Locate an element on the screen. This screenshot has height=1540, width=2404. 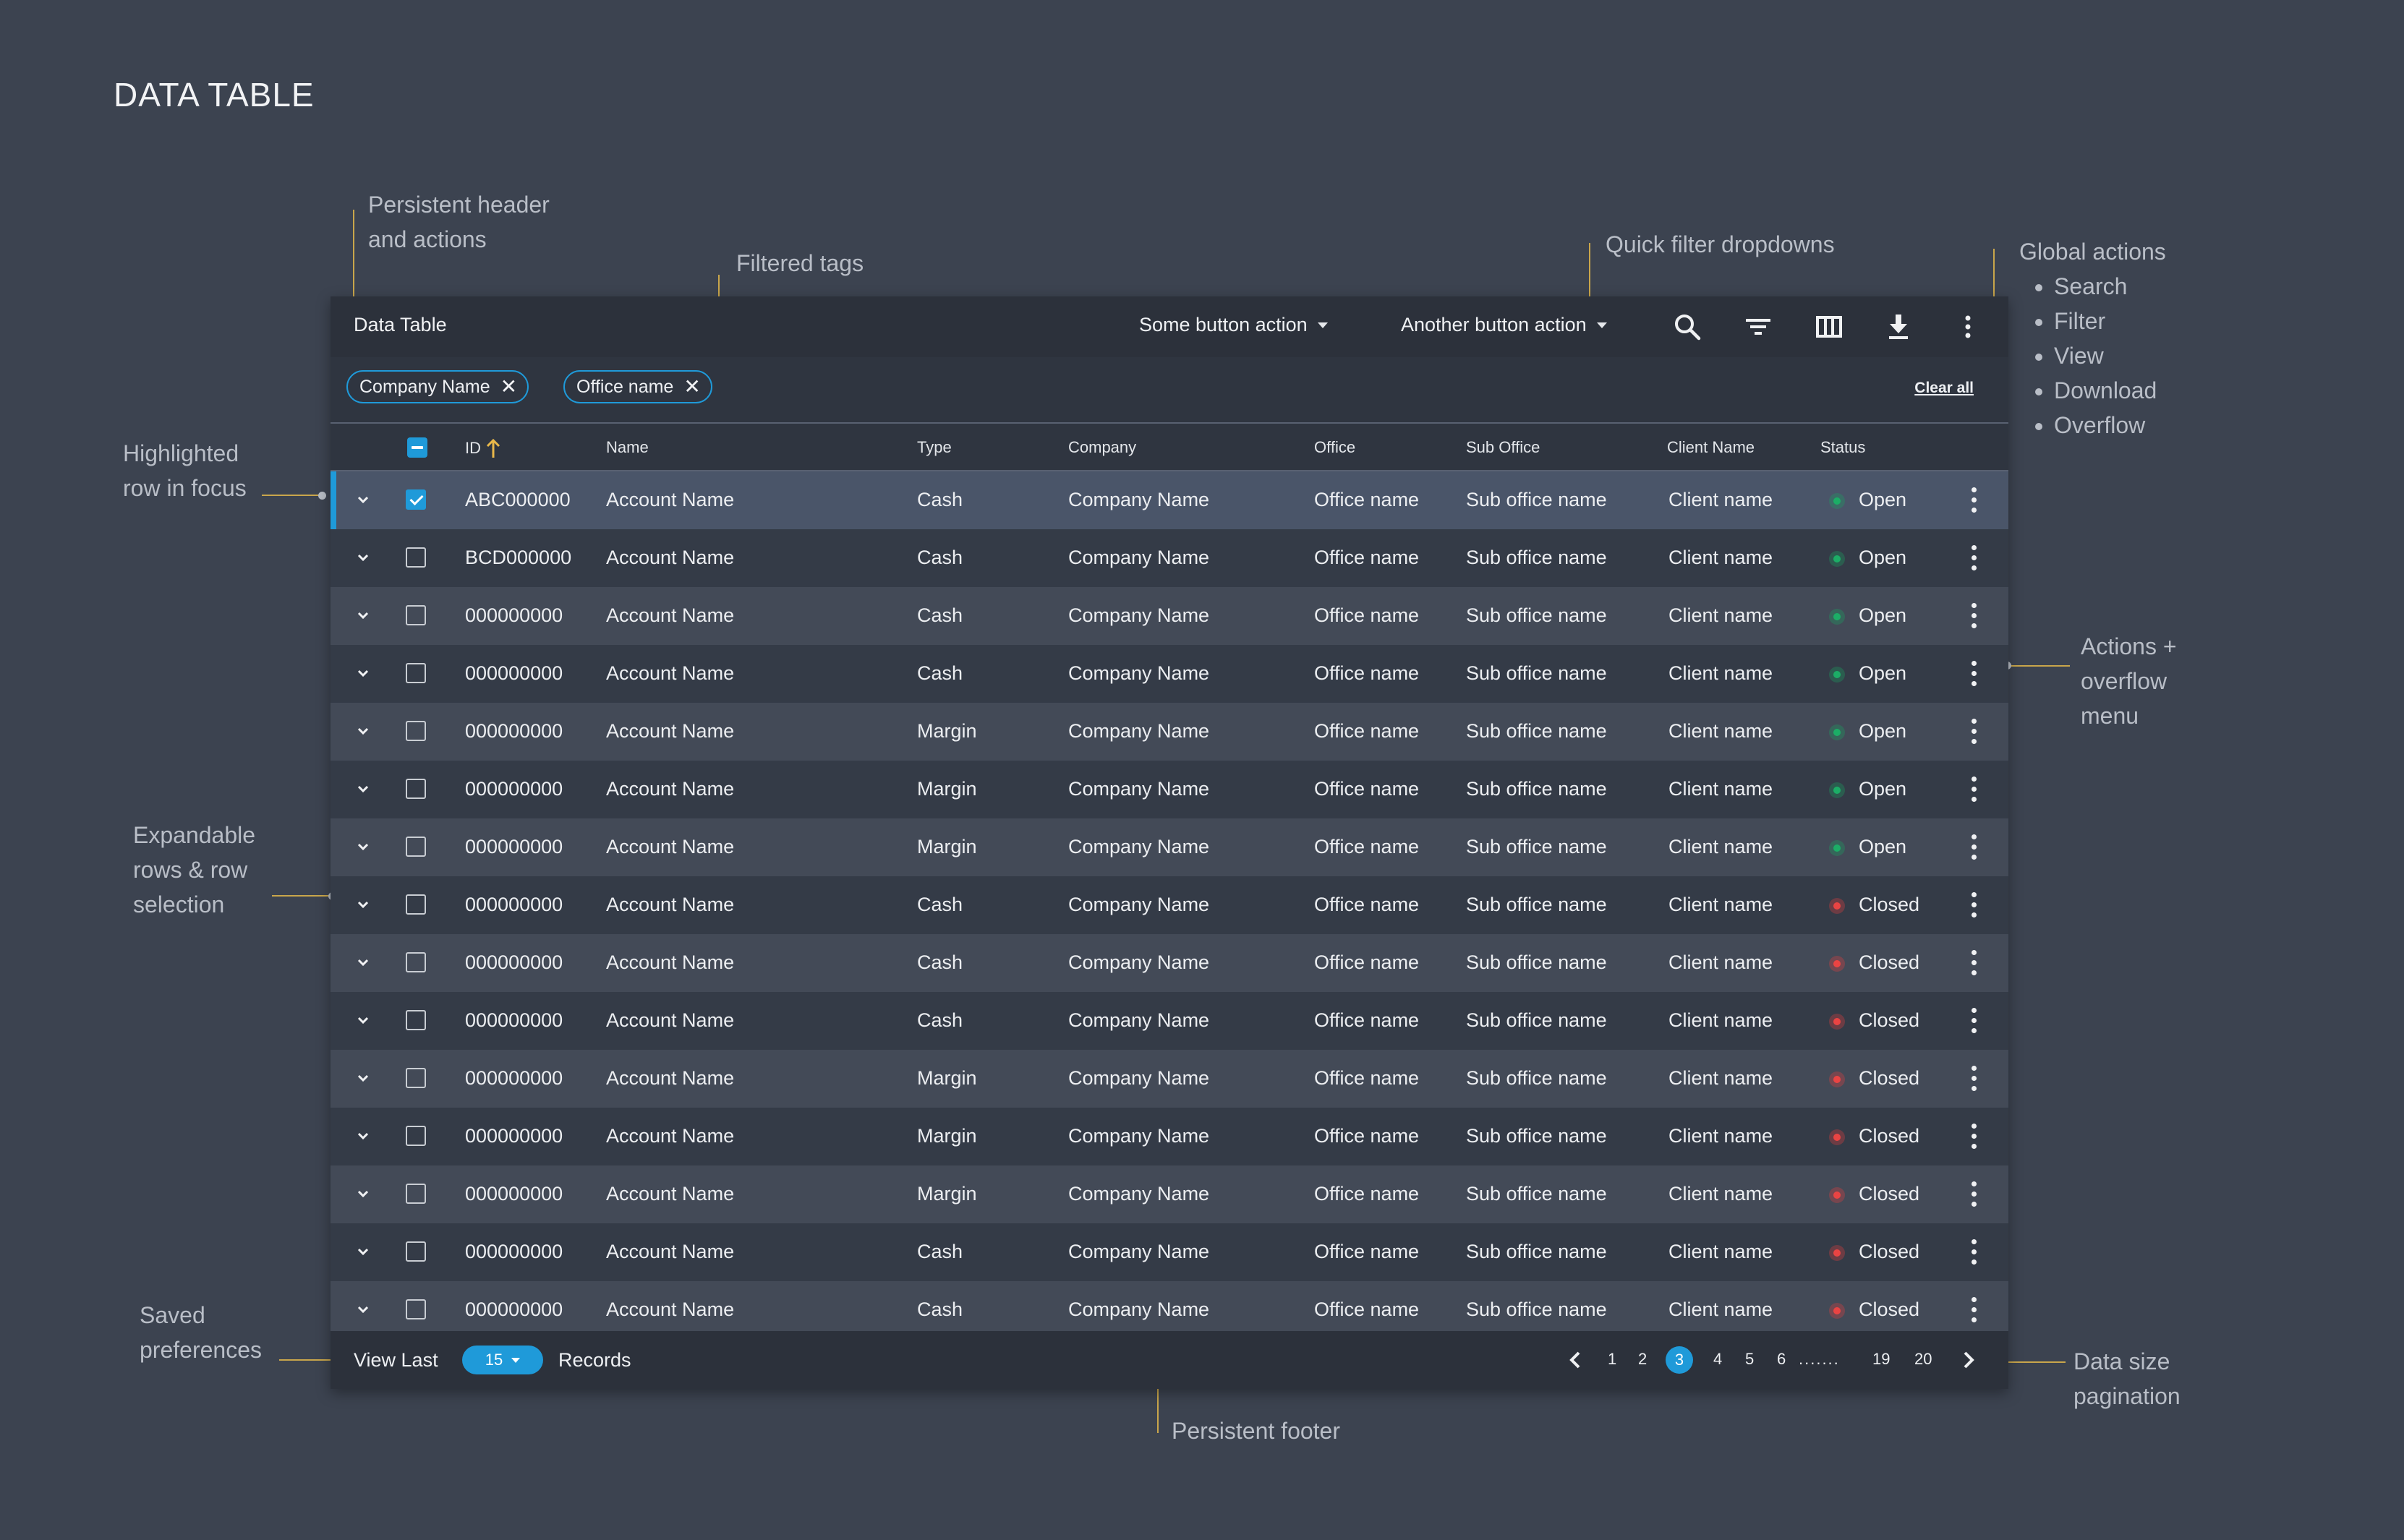
page-size-select: 15 is located at coordinates (502, 1360).